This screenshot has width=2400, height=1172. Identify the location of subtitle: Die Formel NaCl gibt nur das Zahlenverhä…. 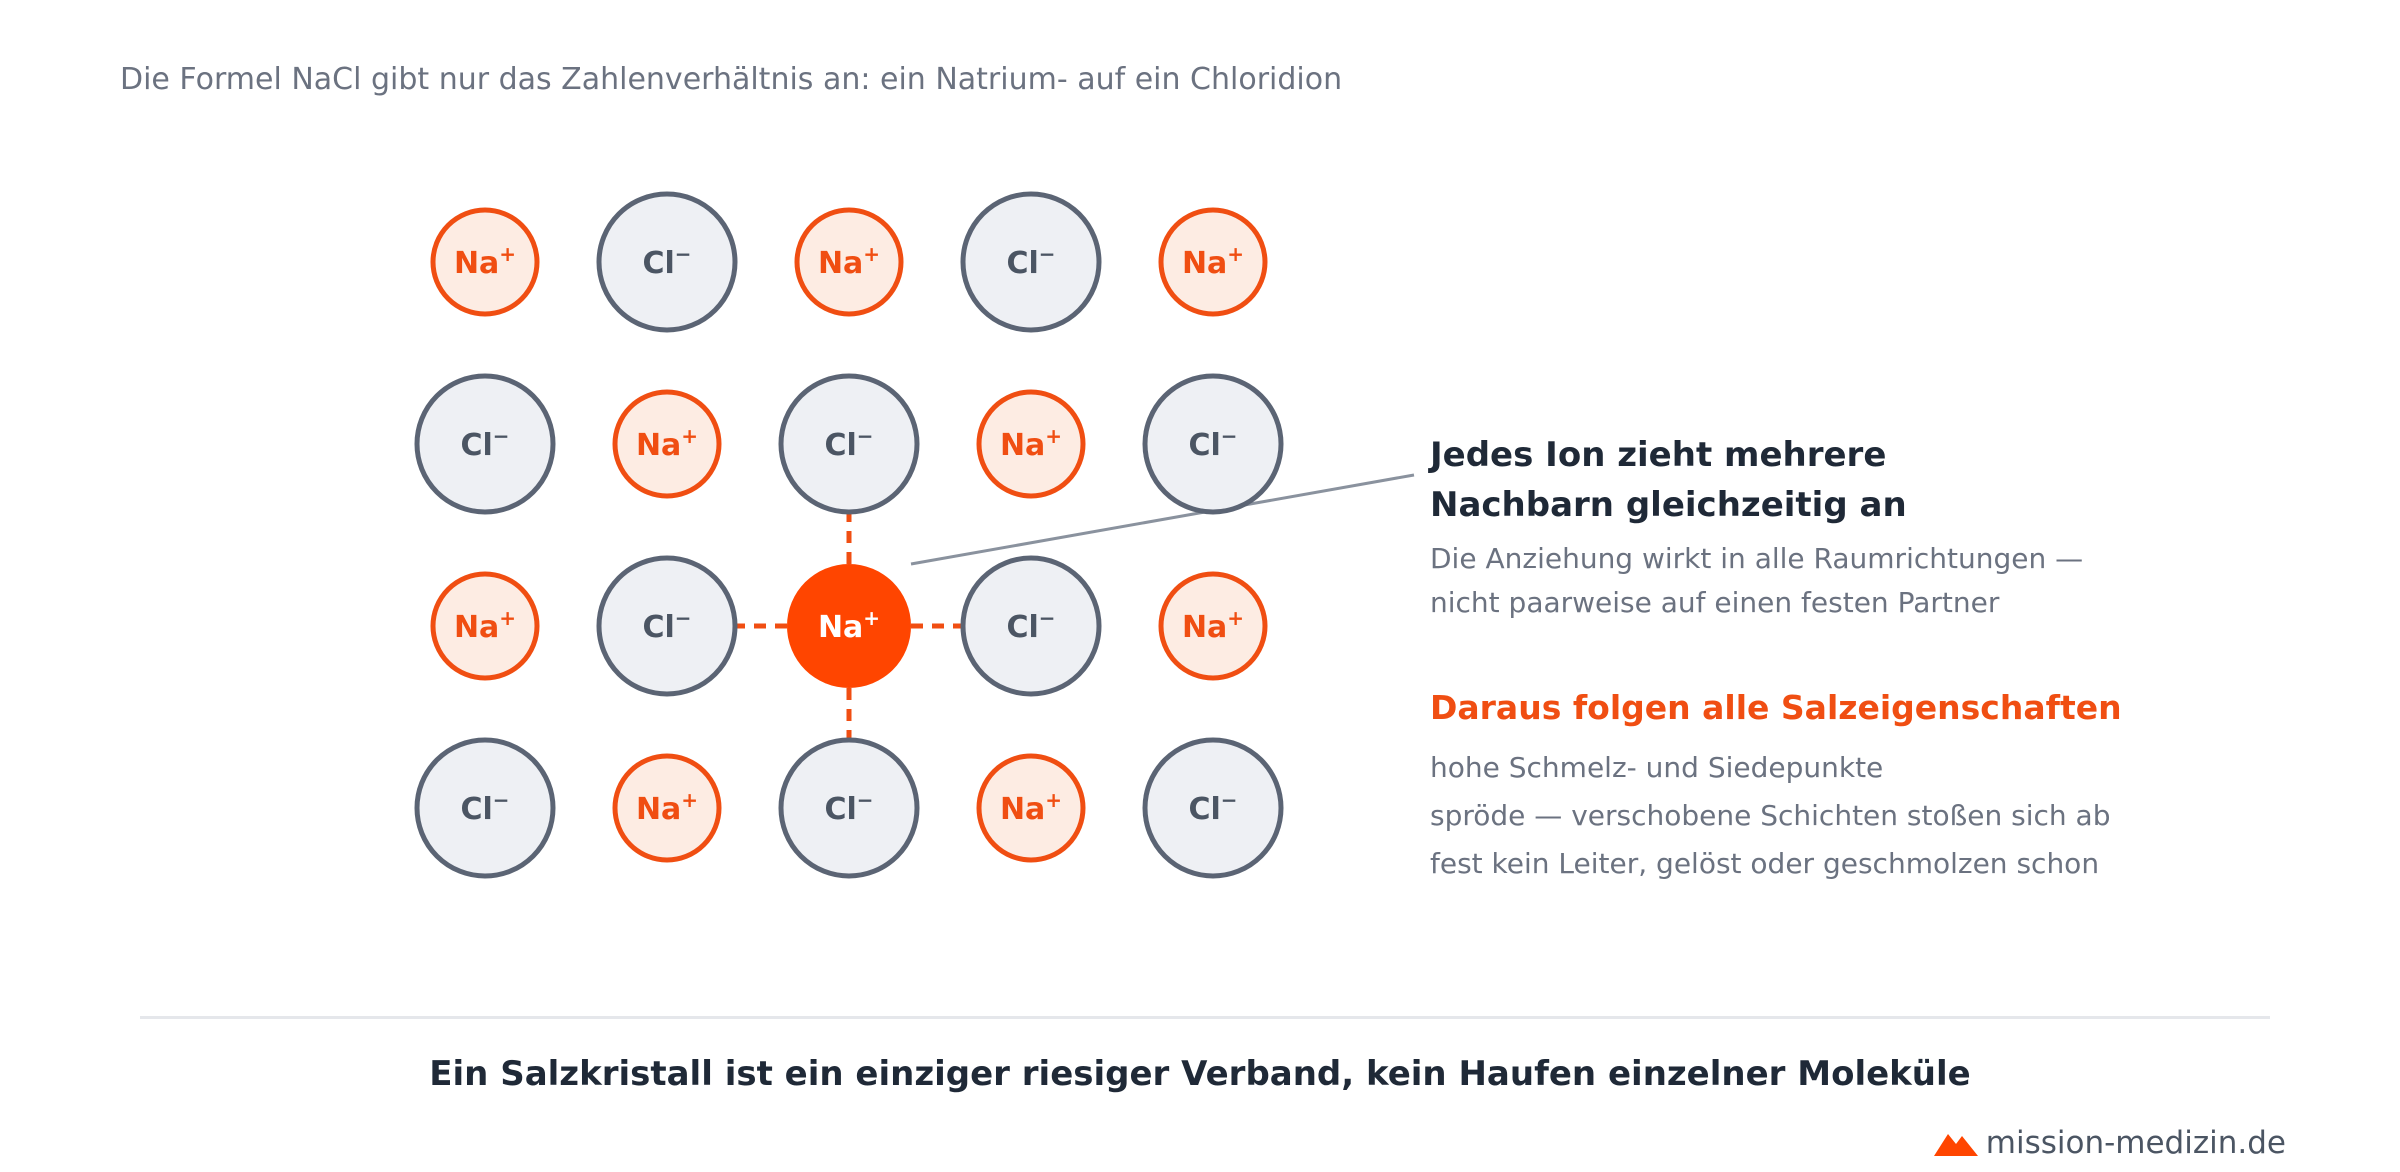
(731, 79).